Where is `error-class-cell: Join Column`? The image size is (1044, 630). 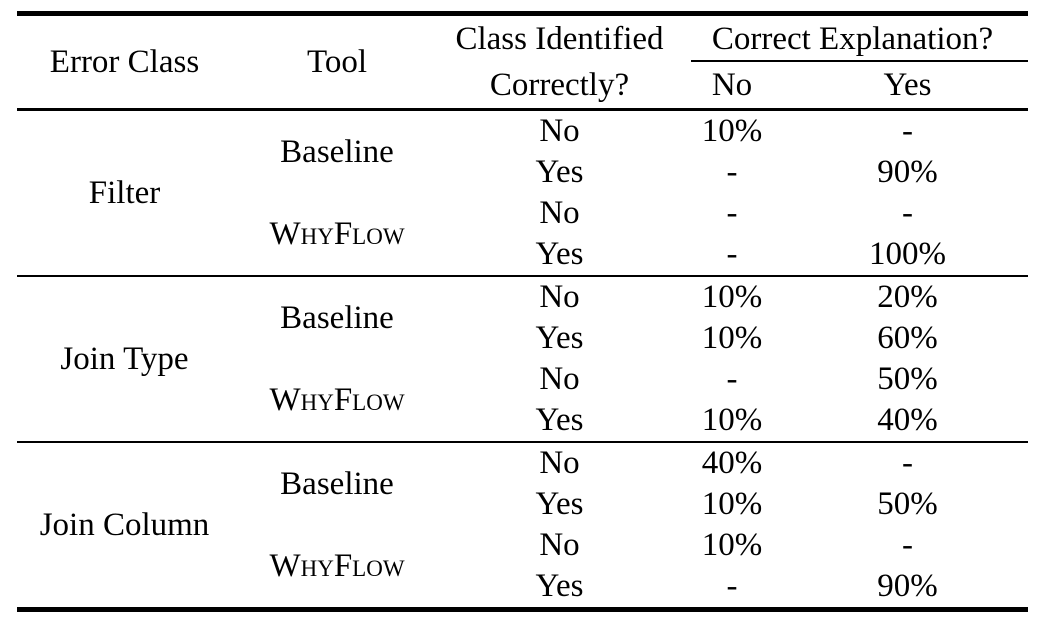 error-class-cell: Join Column is located at coordinates (124, 524).